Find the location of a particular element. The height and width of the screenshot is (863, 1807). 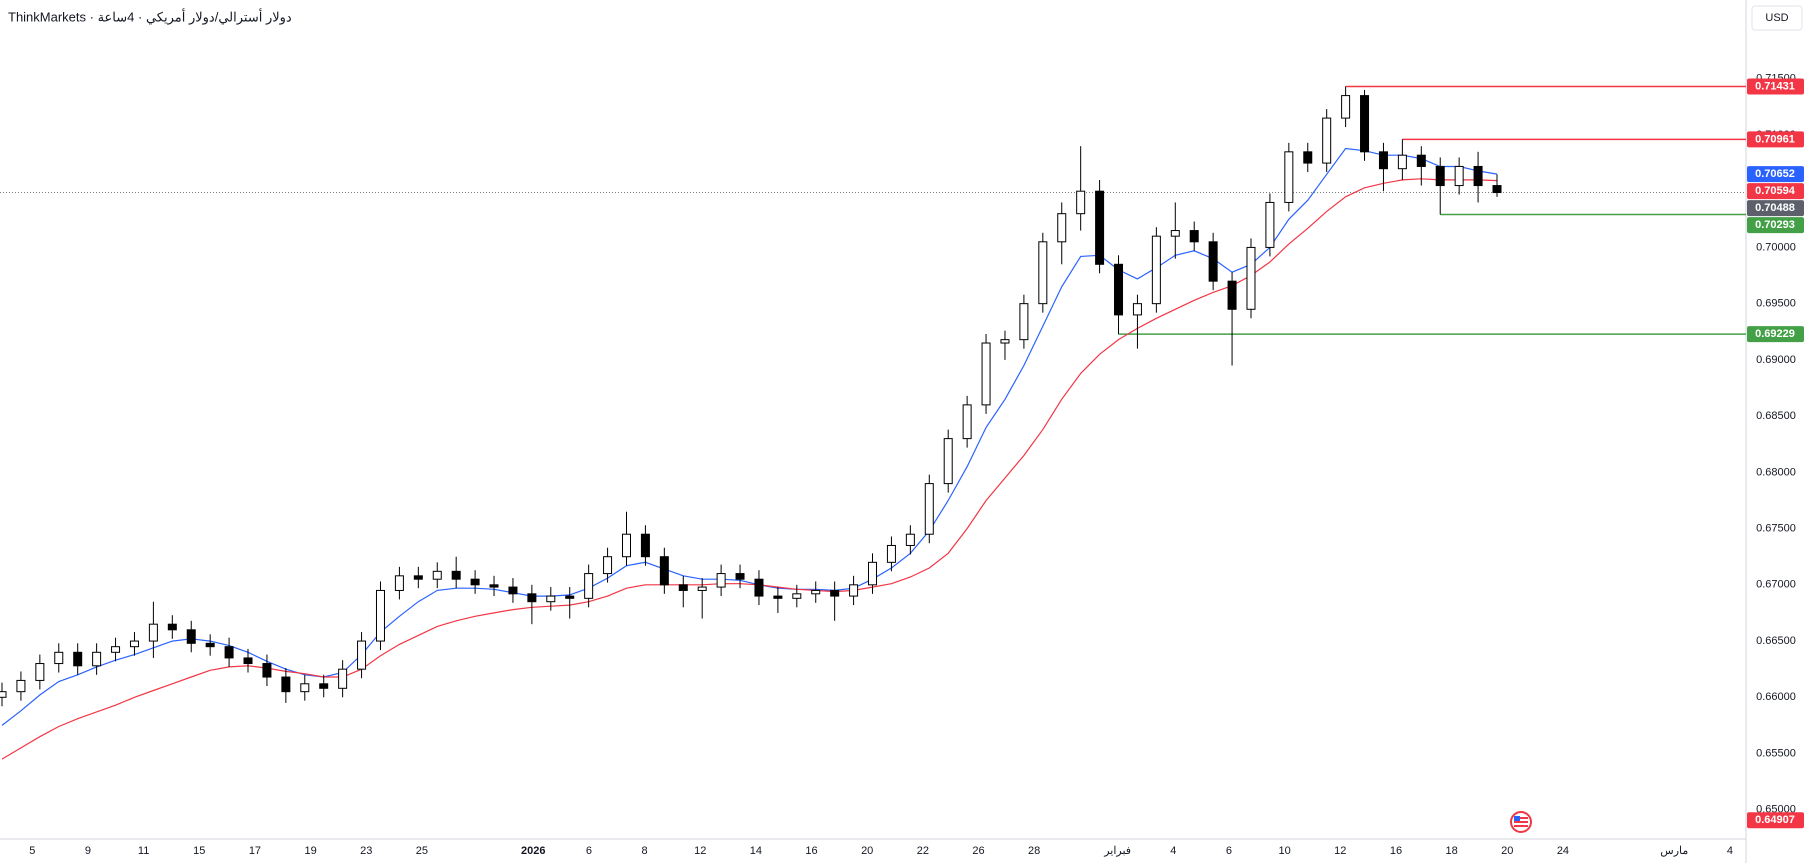

x-tick-label: 2026 is located at coordinates (533, 851).